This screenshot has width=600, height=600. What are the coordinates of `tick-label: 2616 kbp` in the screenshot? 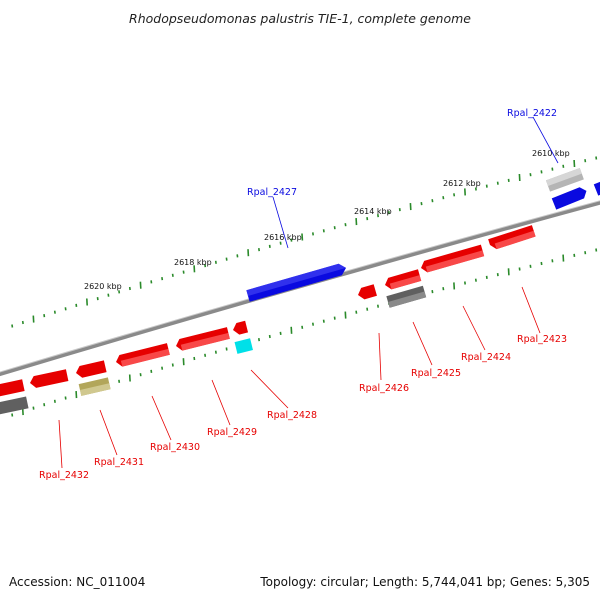 It's located at (283, 237).